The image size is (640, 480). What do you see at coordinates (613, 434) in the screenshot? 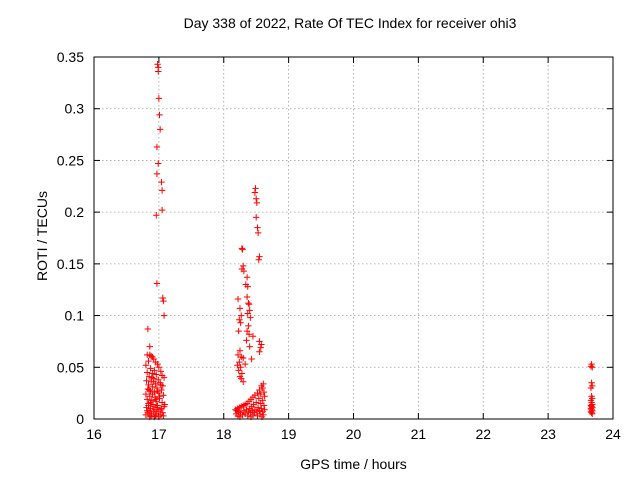
I see `x-tick-label: 24` at bounding box center [613, 434].